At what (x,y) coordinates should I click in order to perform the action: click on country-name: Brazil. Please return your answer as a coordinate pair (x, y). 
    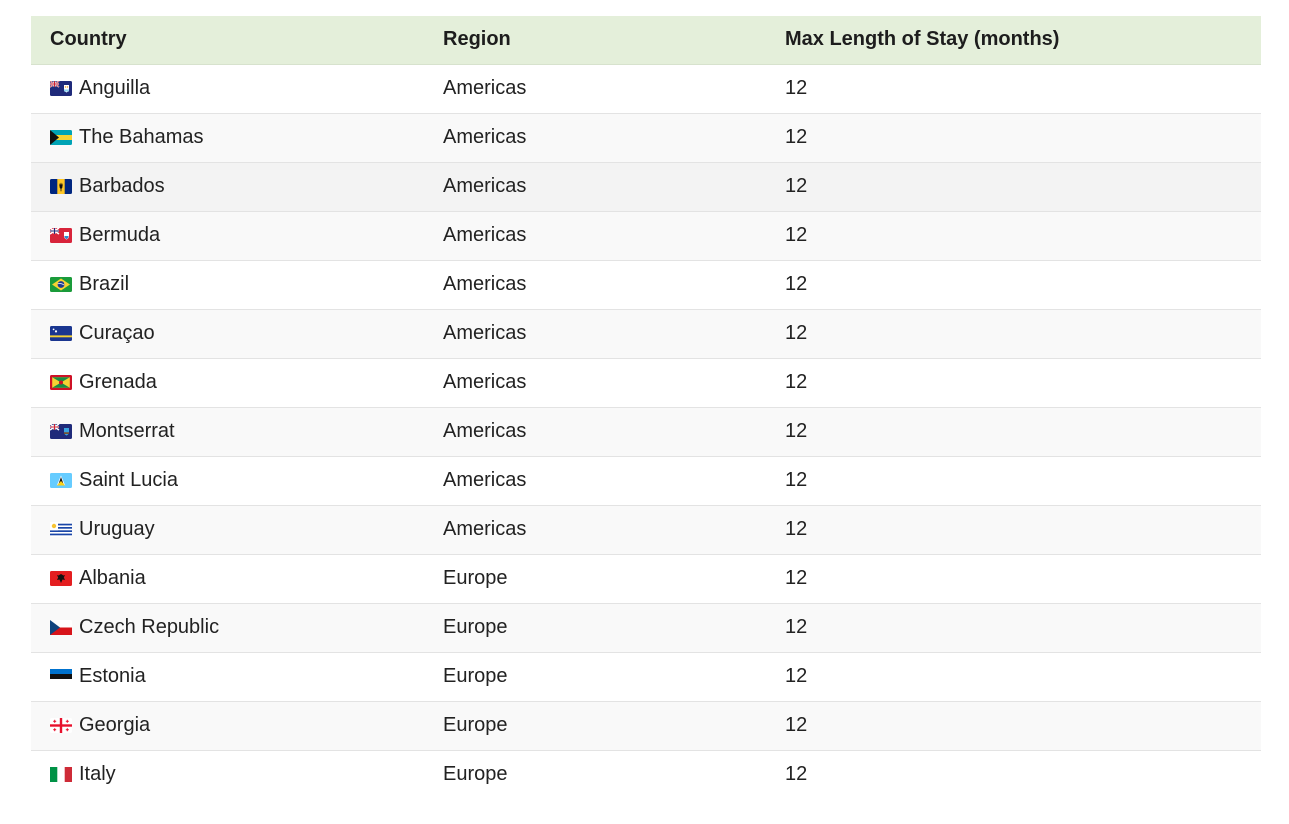
    Looking at the image, I should click on (104, 284).